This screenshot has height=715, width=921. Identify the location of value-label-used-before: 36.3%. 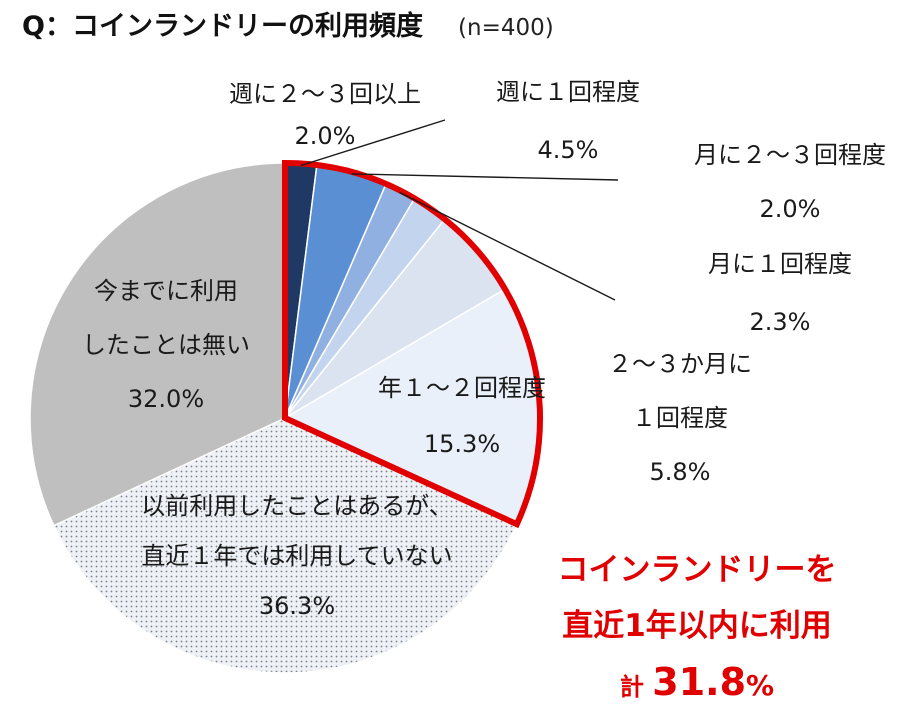
(297, 606).